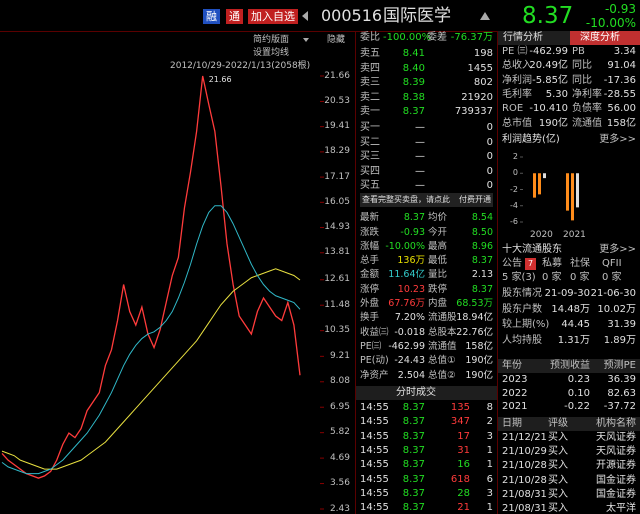  Describe the element at coordinates (220, 79) in the screenshot. I see `peak-label: 21.66` at that location.